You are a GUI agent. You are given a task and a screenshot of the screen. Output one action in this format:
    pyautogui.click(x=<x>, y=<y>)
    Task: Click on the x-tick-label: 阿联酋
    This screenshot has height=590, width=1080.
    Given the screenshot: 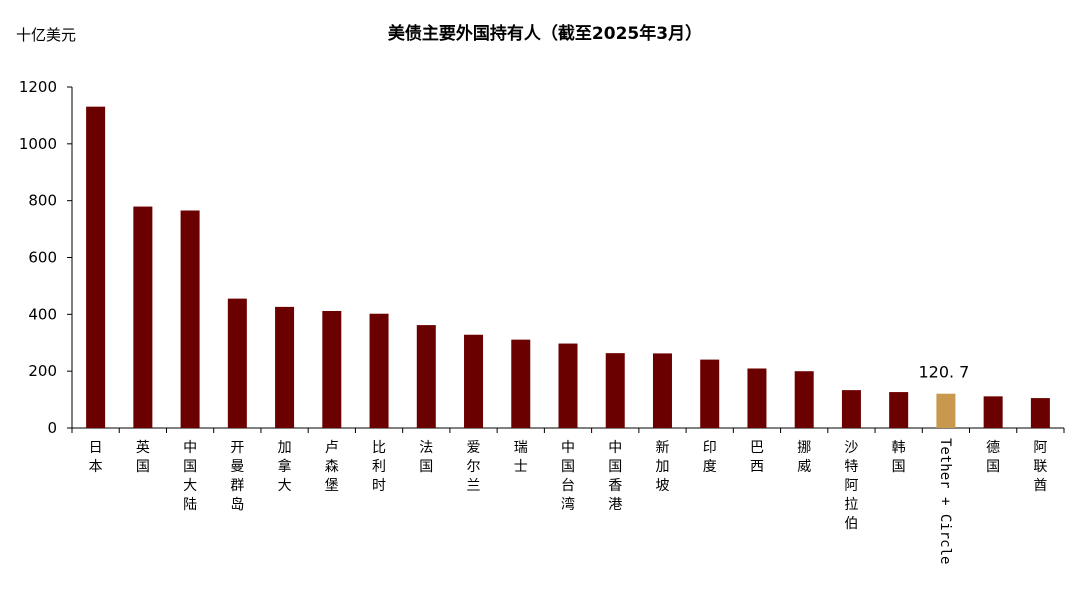 What is the action you would take?
    pyautogui.click(x=1040, y=467)
    